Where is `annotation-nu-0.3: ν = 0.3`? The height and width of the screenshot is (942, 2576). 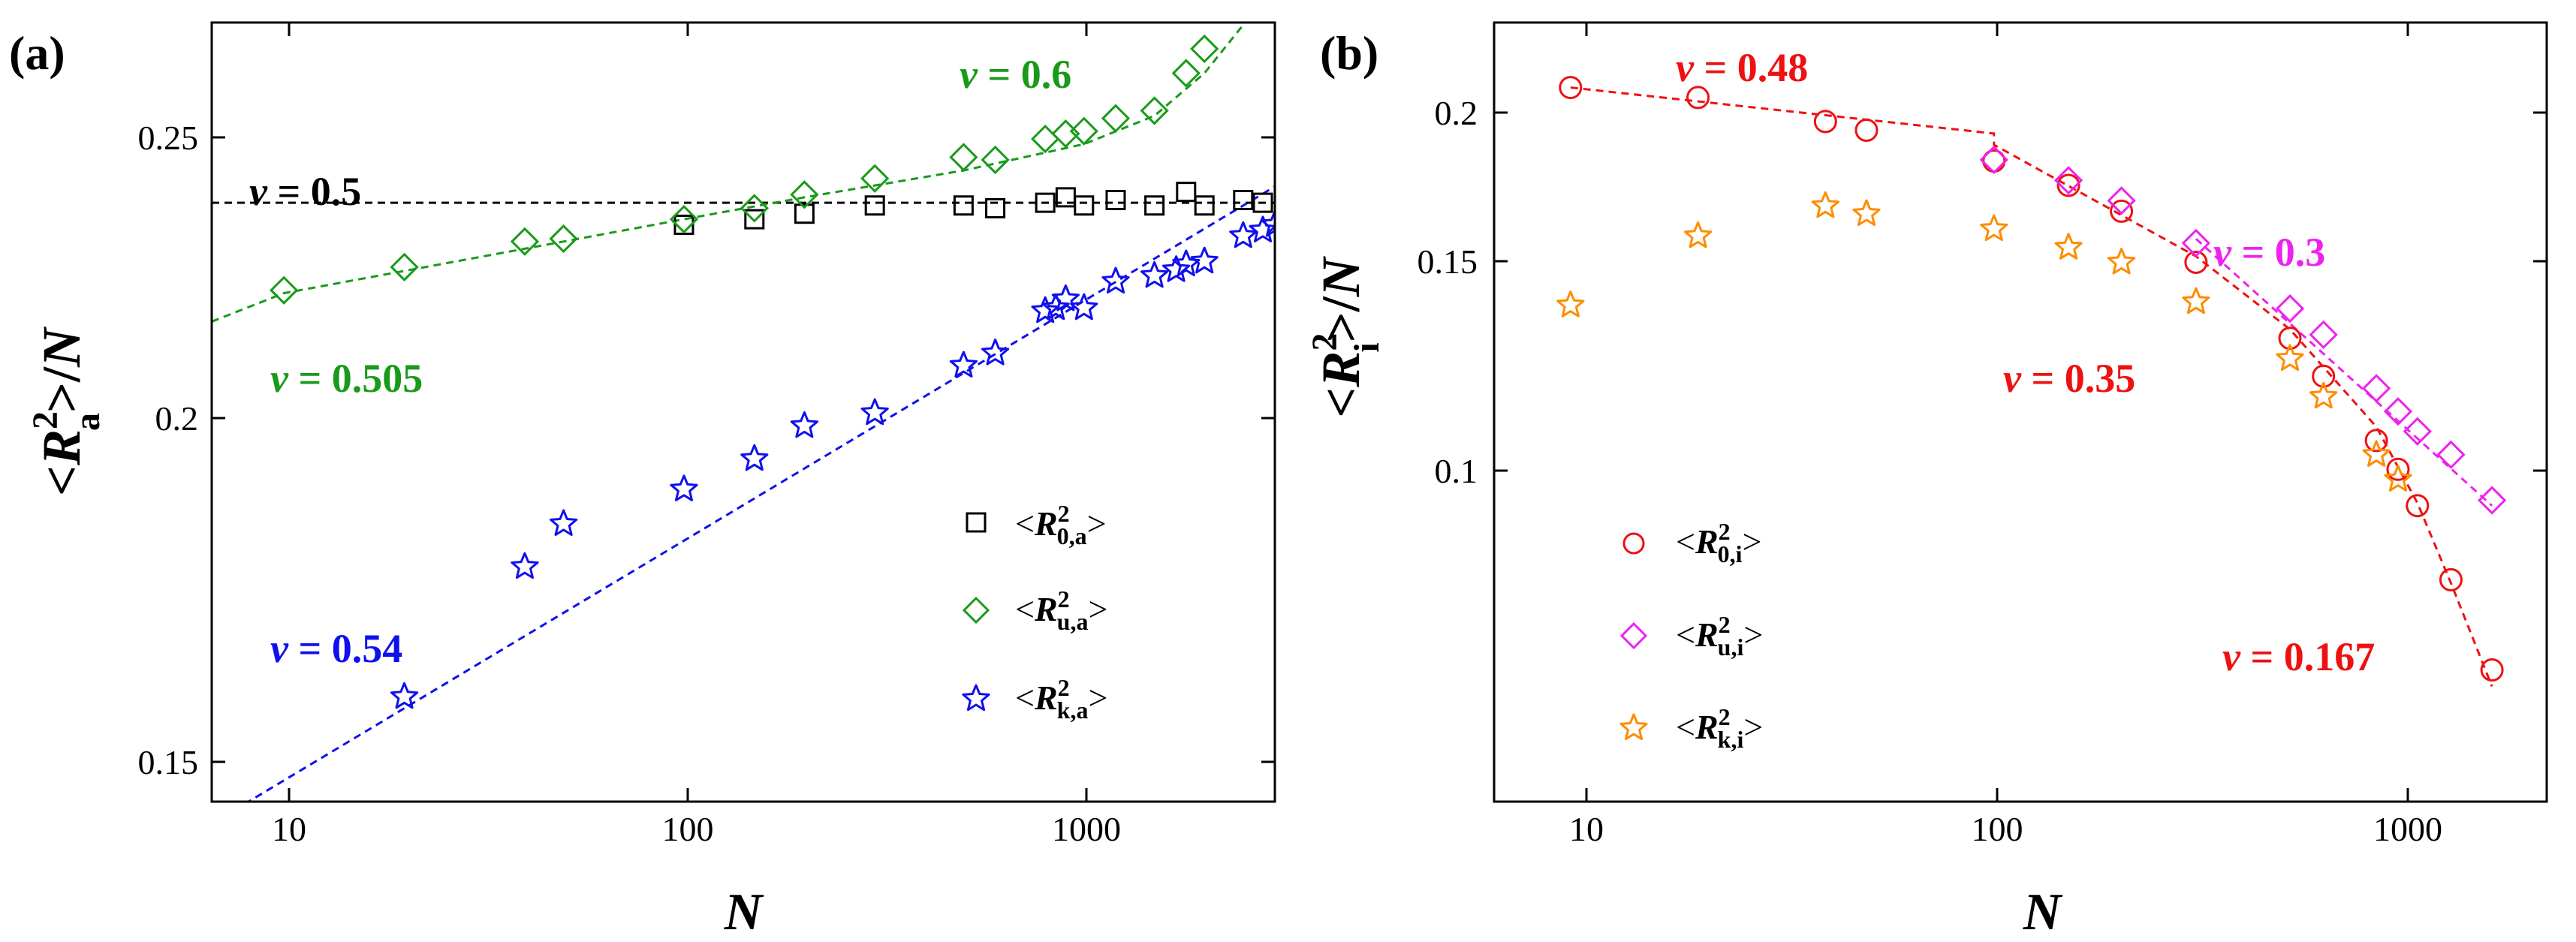
annotation-nu-0.3: ν = 0.3 is located at coordinates (2269, 253).